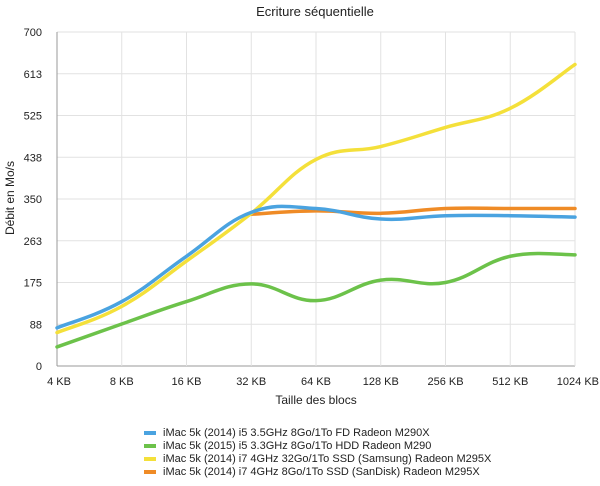 Image resolution: width=600 pixels, height=486 pixels. I want to click on x-tick-label: 1024 KB, so click(578, 382).